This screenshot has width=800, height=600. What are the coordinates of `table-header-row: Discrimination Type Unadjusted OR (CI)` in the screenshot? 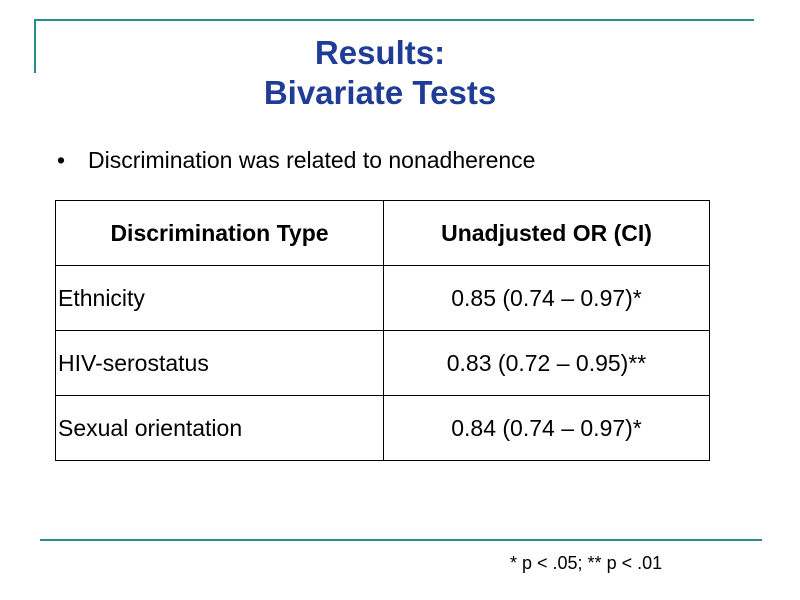 It's located at (382, 233).